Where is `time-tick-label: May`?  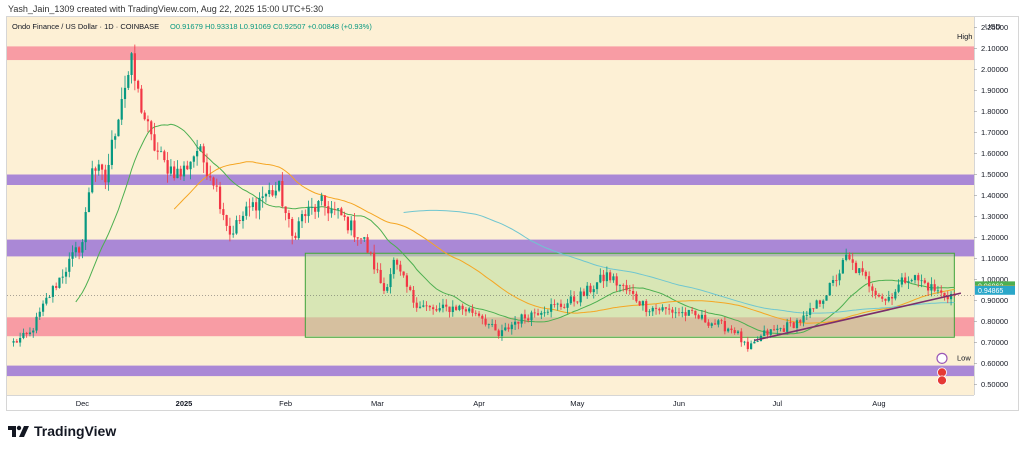 time-tick-label: May is located at coordinates (577, 403).